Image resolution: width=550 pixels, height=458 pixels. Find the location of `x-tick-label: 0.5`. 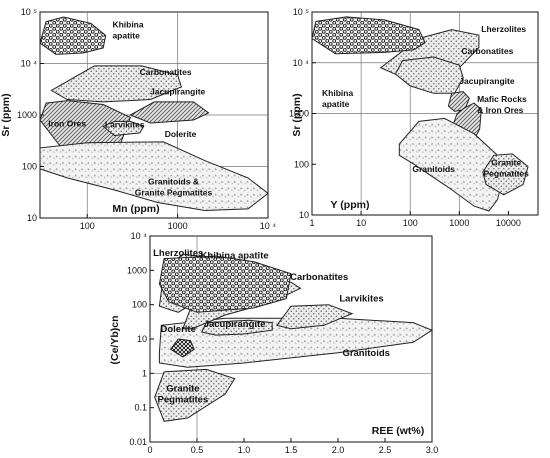

x-tick-label: 0.5 is located at coordinates (197, 450).